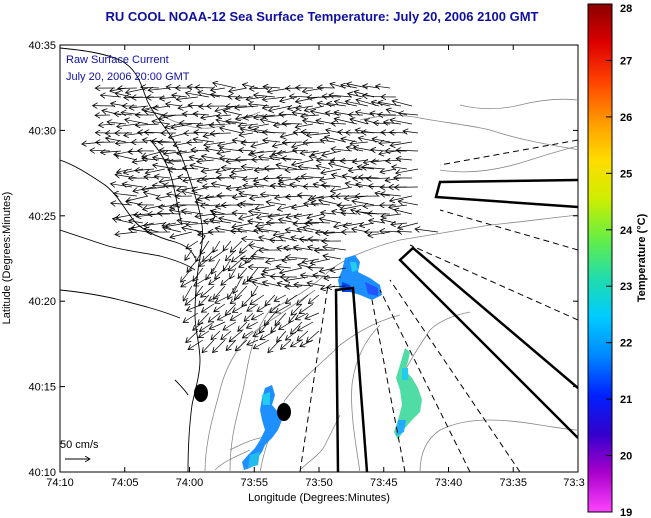  What do you see at coordinates (513, 483) in the screenshot?
I see `x-tick-label: 73:35` at bounding box center [513, 483].